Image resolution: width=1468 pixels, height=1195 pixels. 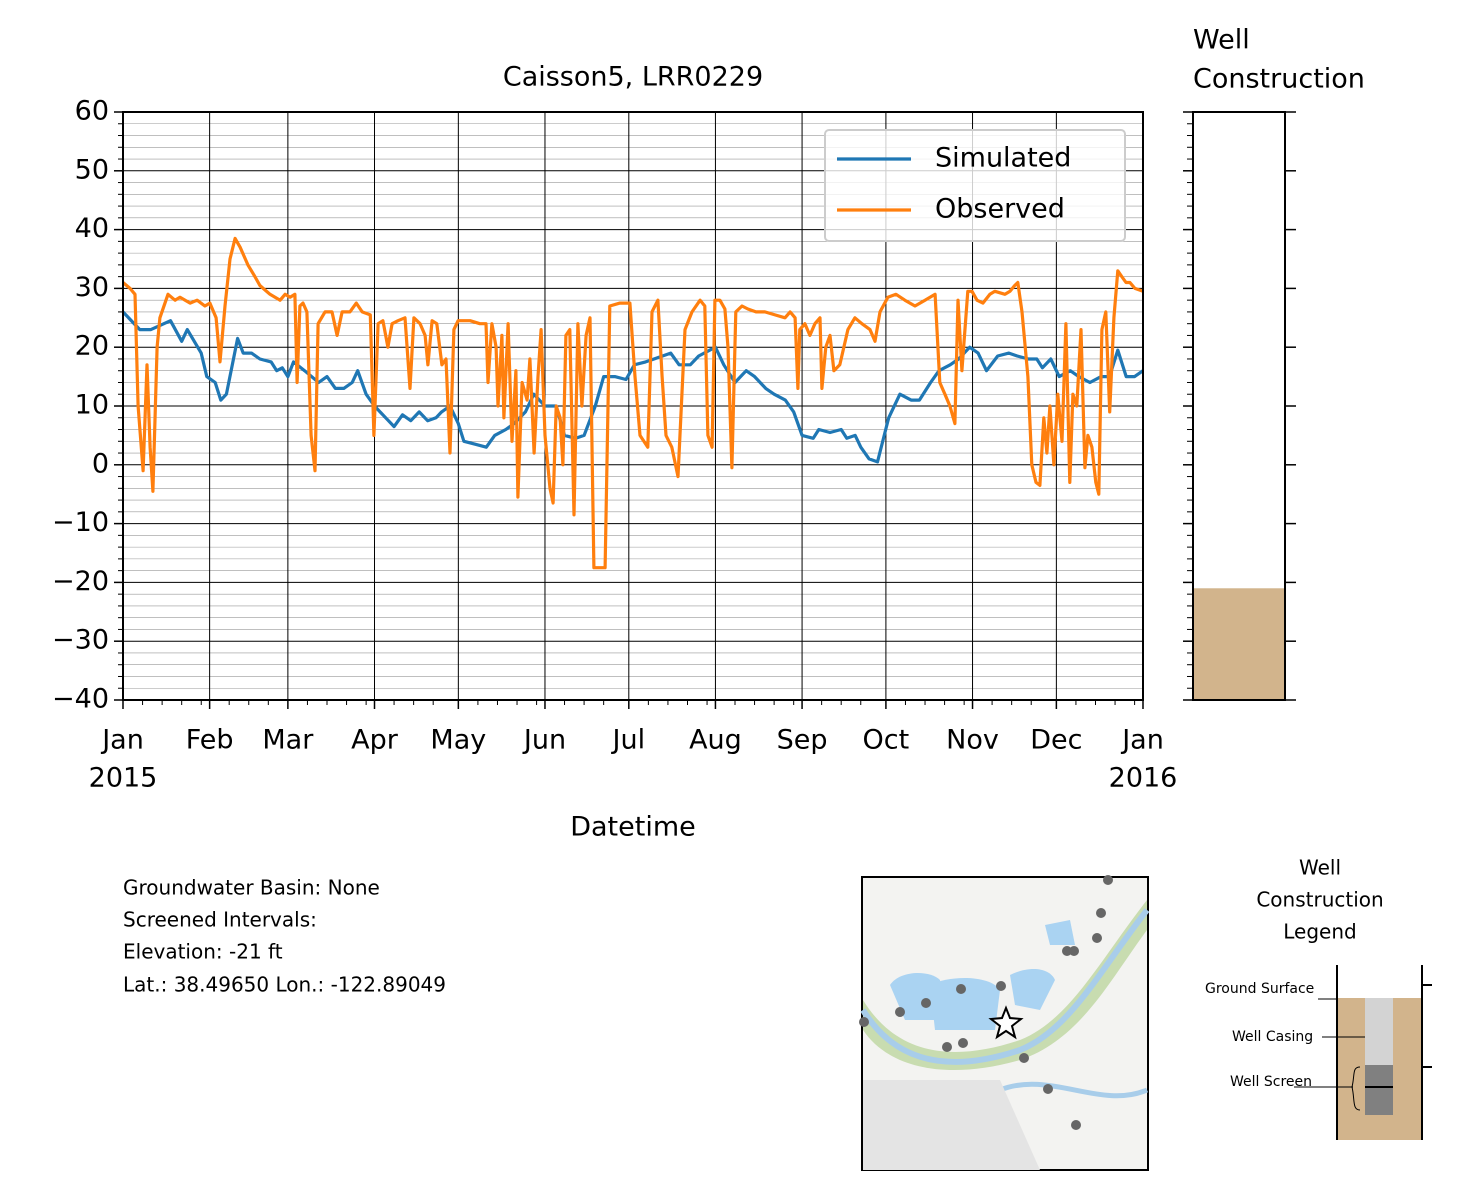 I want to click on x-tick-label: Jul, so click(x=628, y=740).